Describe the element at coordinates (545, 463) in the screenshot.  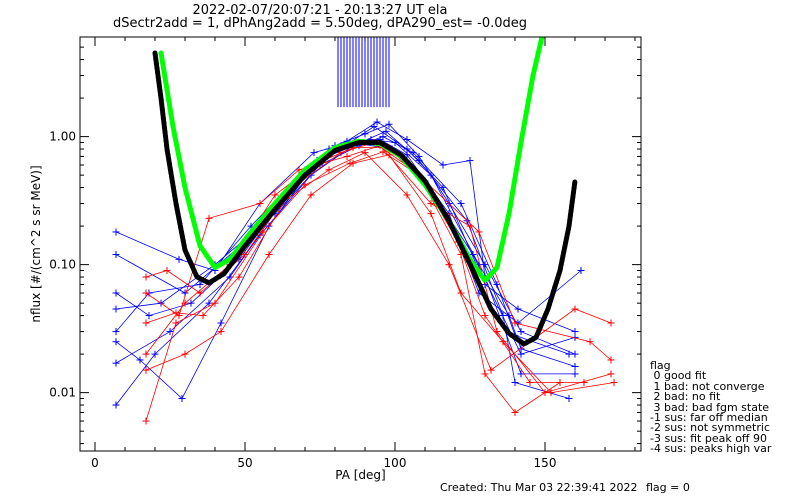
I see `x-tick-label-3: 150` at that location.